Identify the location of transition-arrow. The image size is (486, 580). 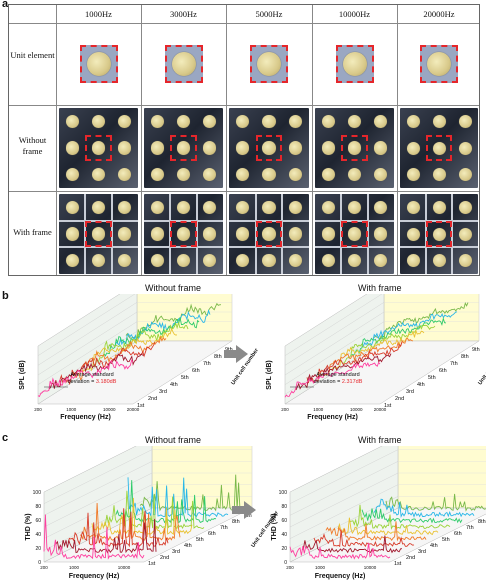
(244, 510).